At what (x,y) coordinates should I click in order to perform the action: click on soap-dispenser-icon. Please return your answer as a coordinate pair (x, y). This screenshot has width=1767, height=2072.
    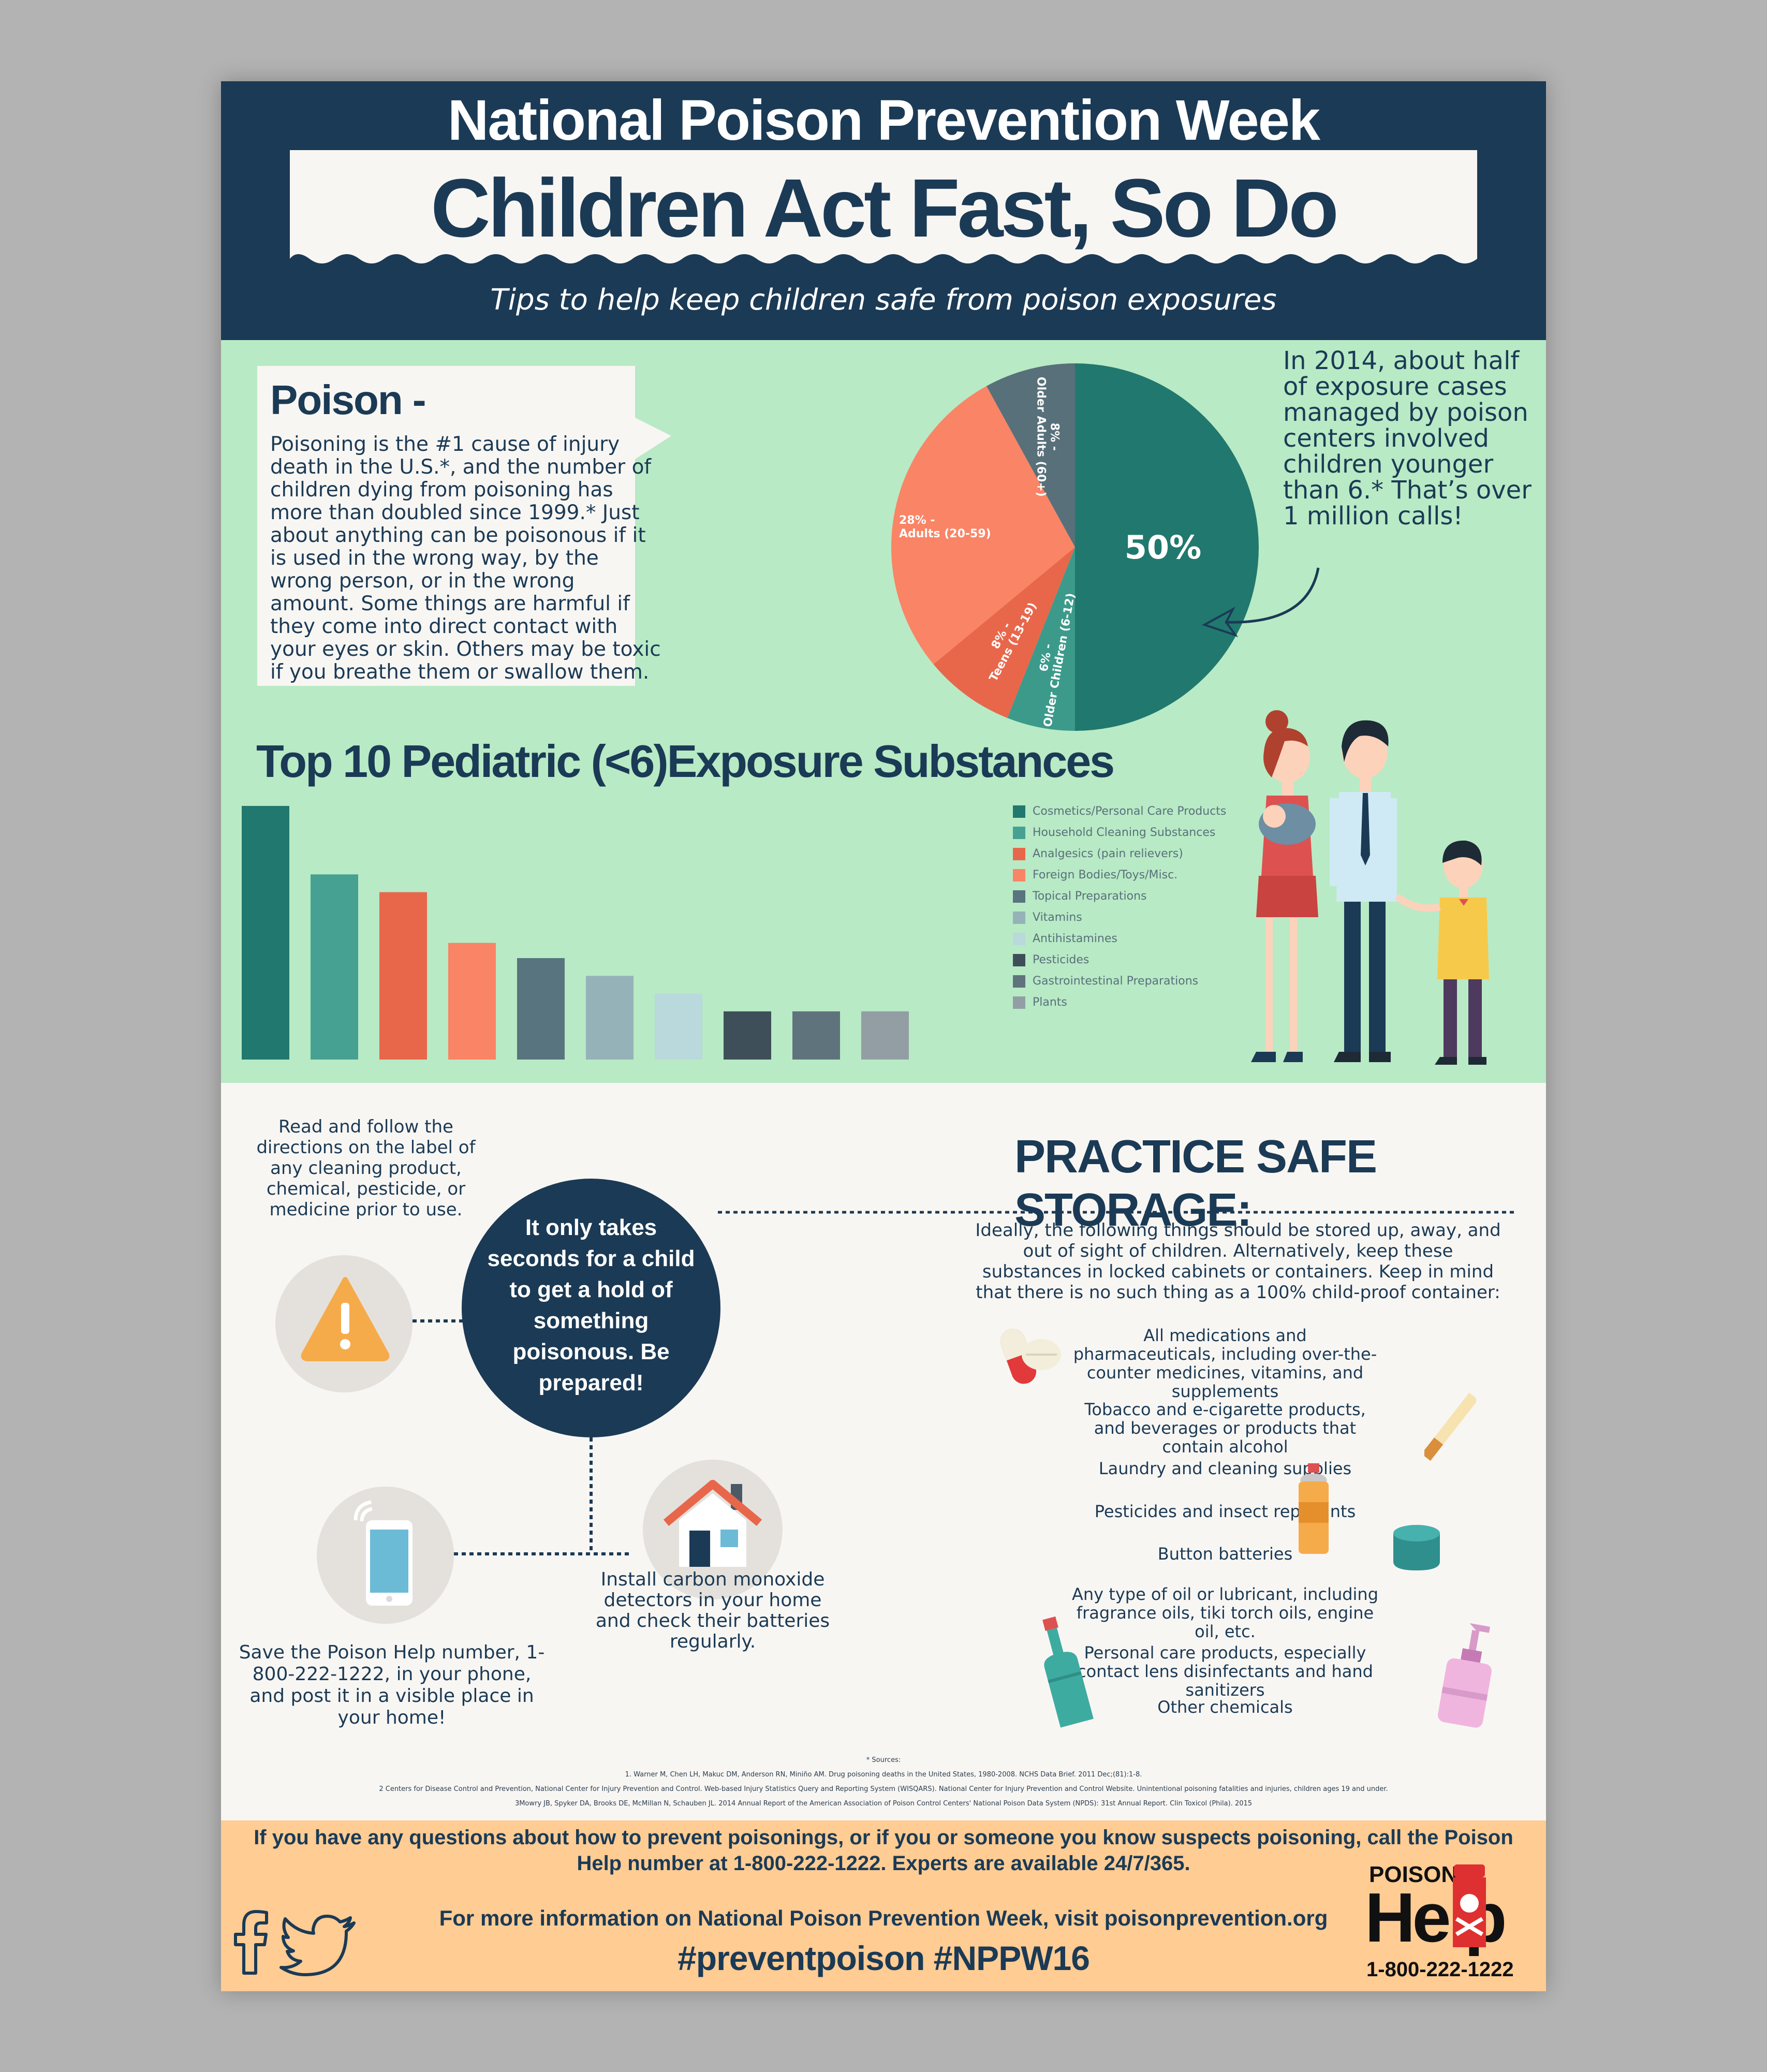
    Looking at the image, I should click on (1465, 1675).